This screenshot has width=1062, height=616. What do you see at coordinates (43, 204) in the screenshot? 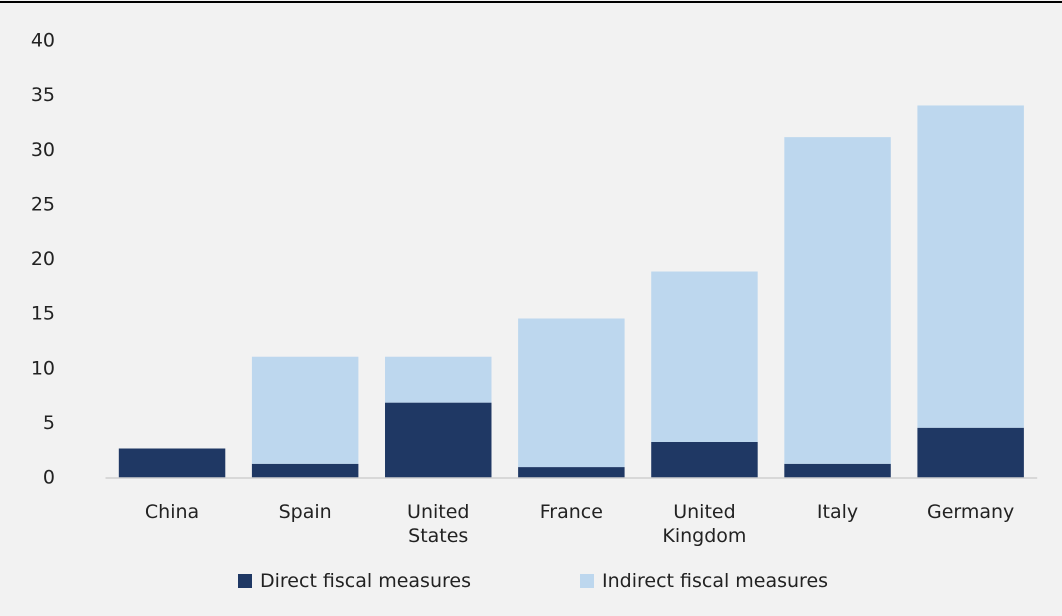
I see `y-tick-label: 25` at bounding box center [43, 204].